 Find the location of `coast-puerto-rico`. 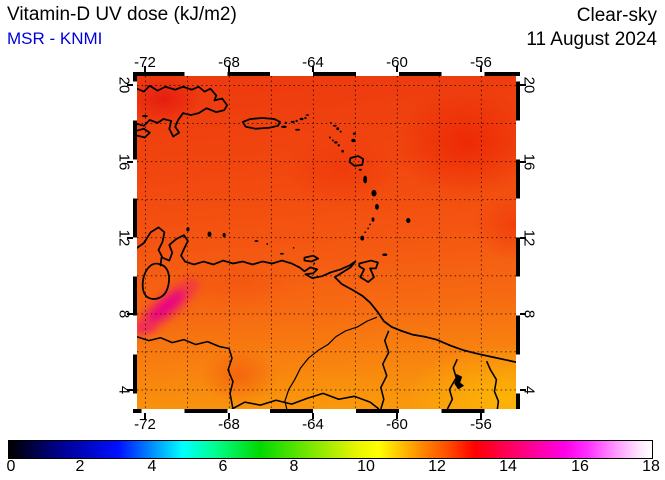

coast-puerto-rico is located at coordinates (261, 123).